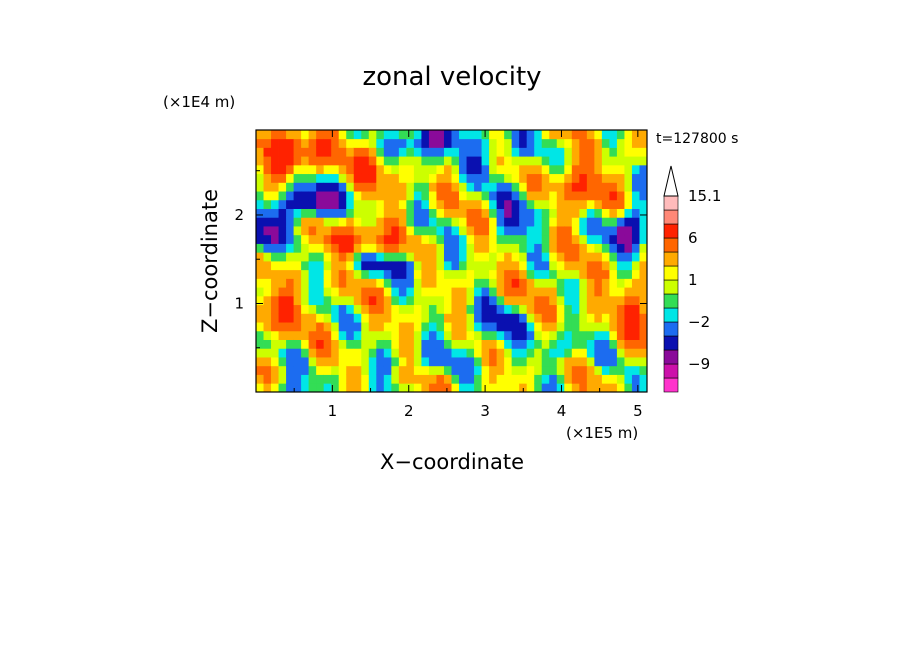  I want to click on colorbar-label: −2, so click(699, 322).